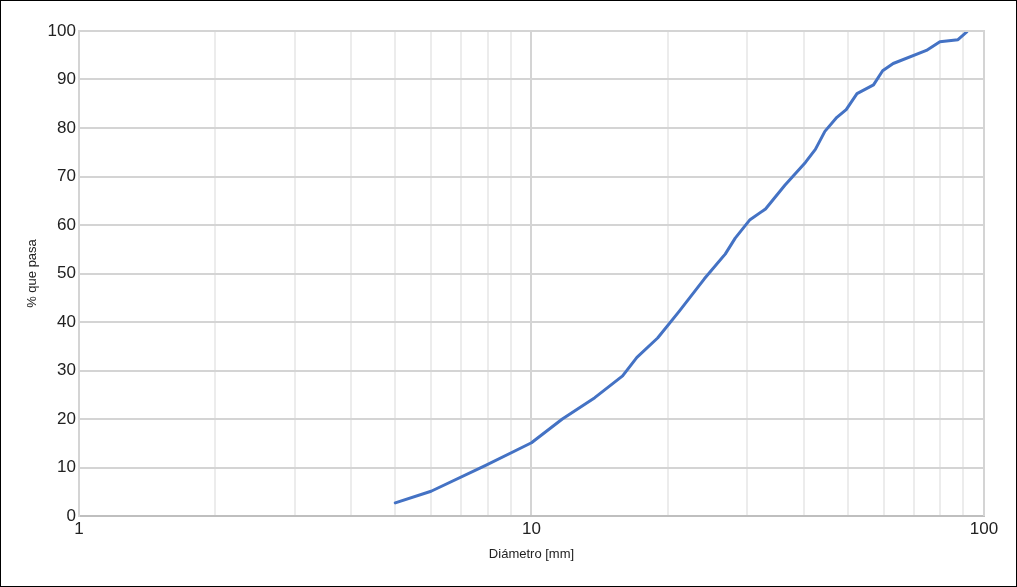 This screenshot has height=587, width=1017. What do you see at coordinates (66, 127) in the screenshot?
I see `y-tick-label: 80` at bounding box center [66, 127].